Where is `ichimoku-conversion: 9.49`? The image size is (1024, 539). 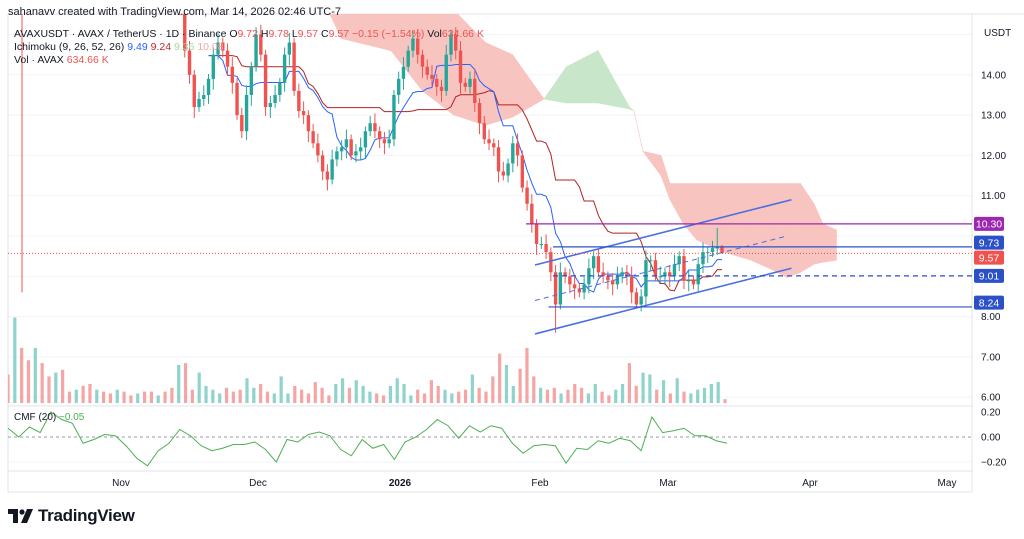 ichimoku-conversion: 9.49 is located at coordinates (137, 47).